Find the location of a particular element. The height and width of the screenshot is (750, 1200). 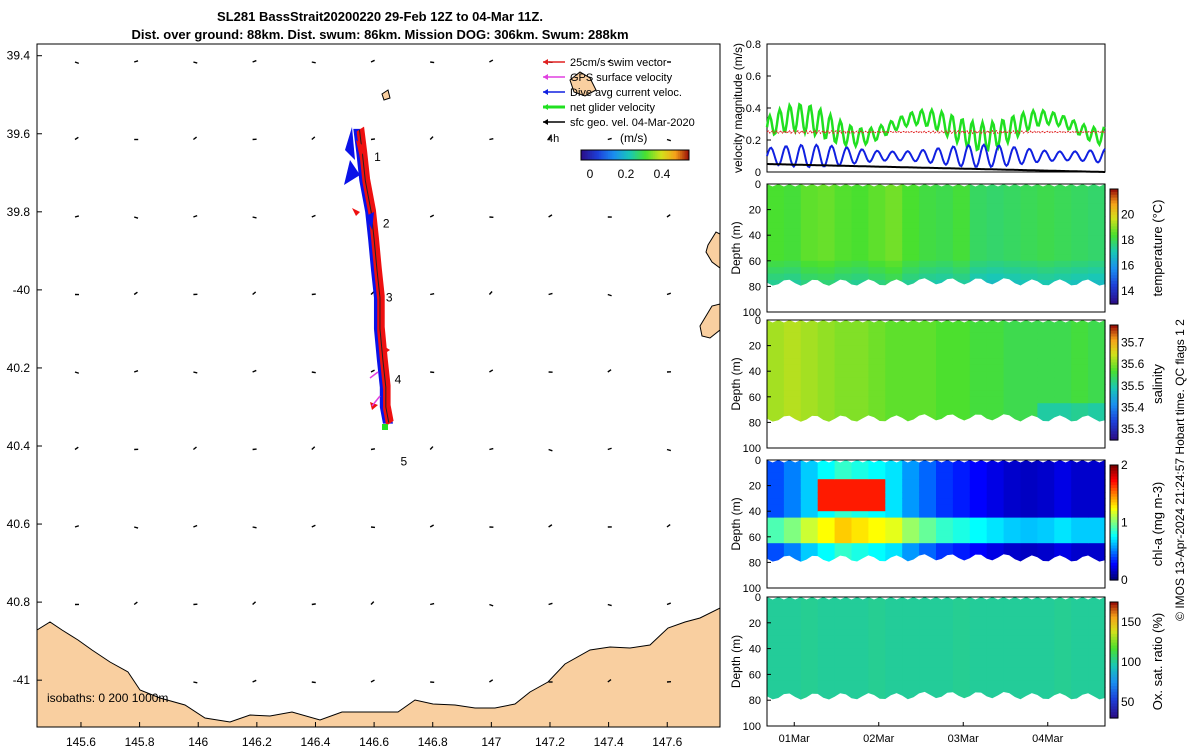

heatmap-y-tick-label: 100 is located at coordinates (752, 313).